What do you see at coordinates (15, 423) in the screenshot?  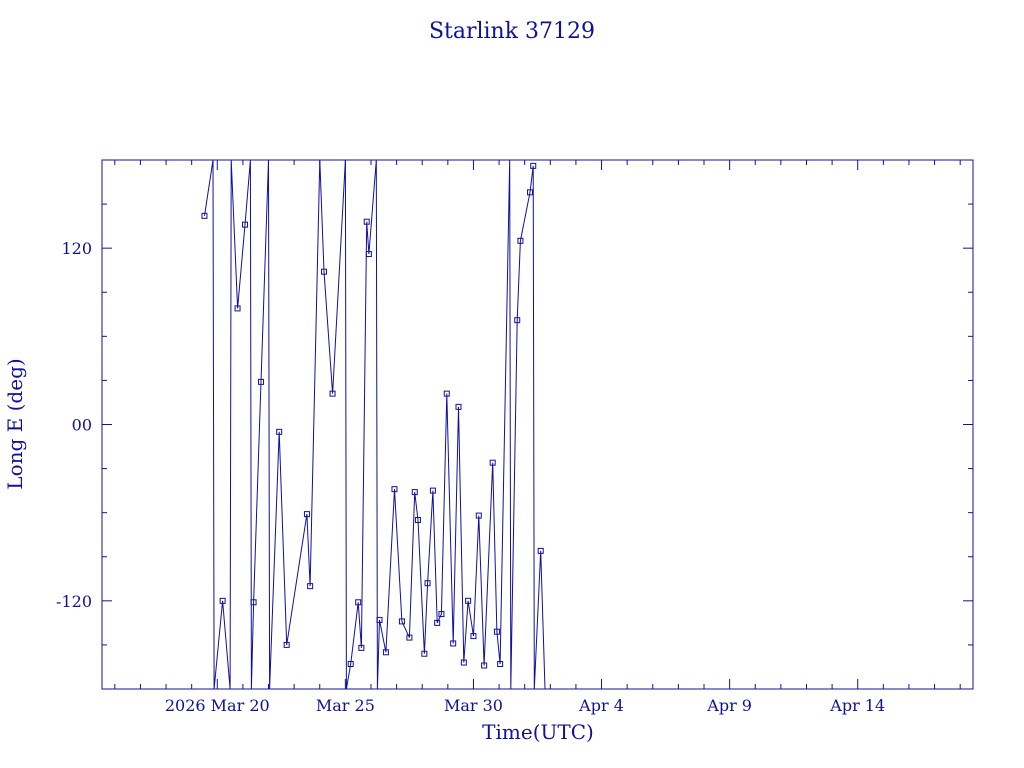 I see `y-axis-label: Long E (deg)` at bounding box center [15, 423].